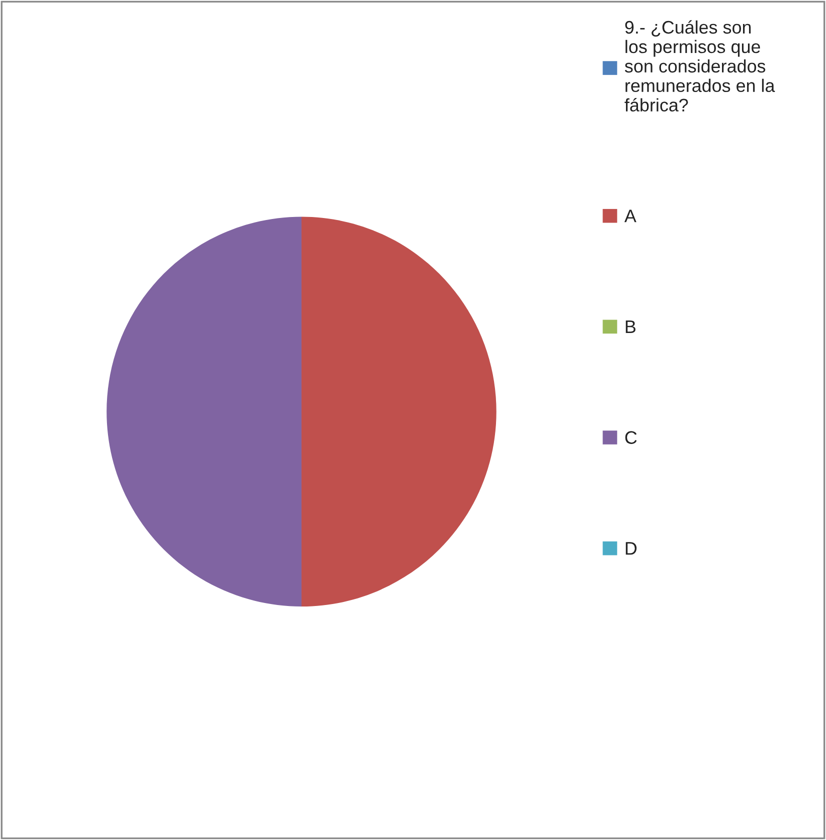 This screenshot has height=840, width=826. What do you see at coordinates (630, 216) in the screenshot?
I see `legend-label: A` at bounding box center [630, 216].